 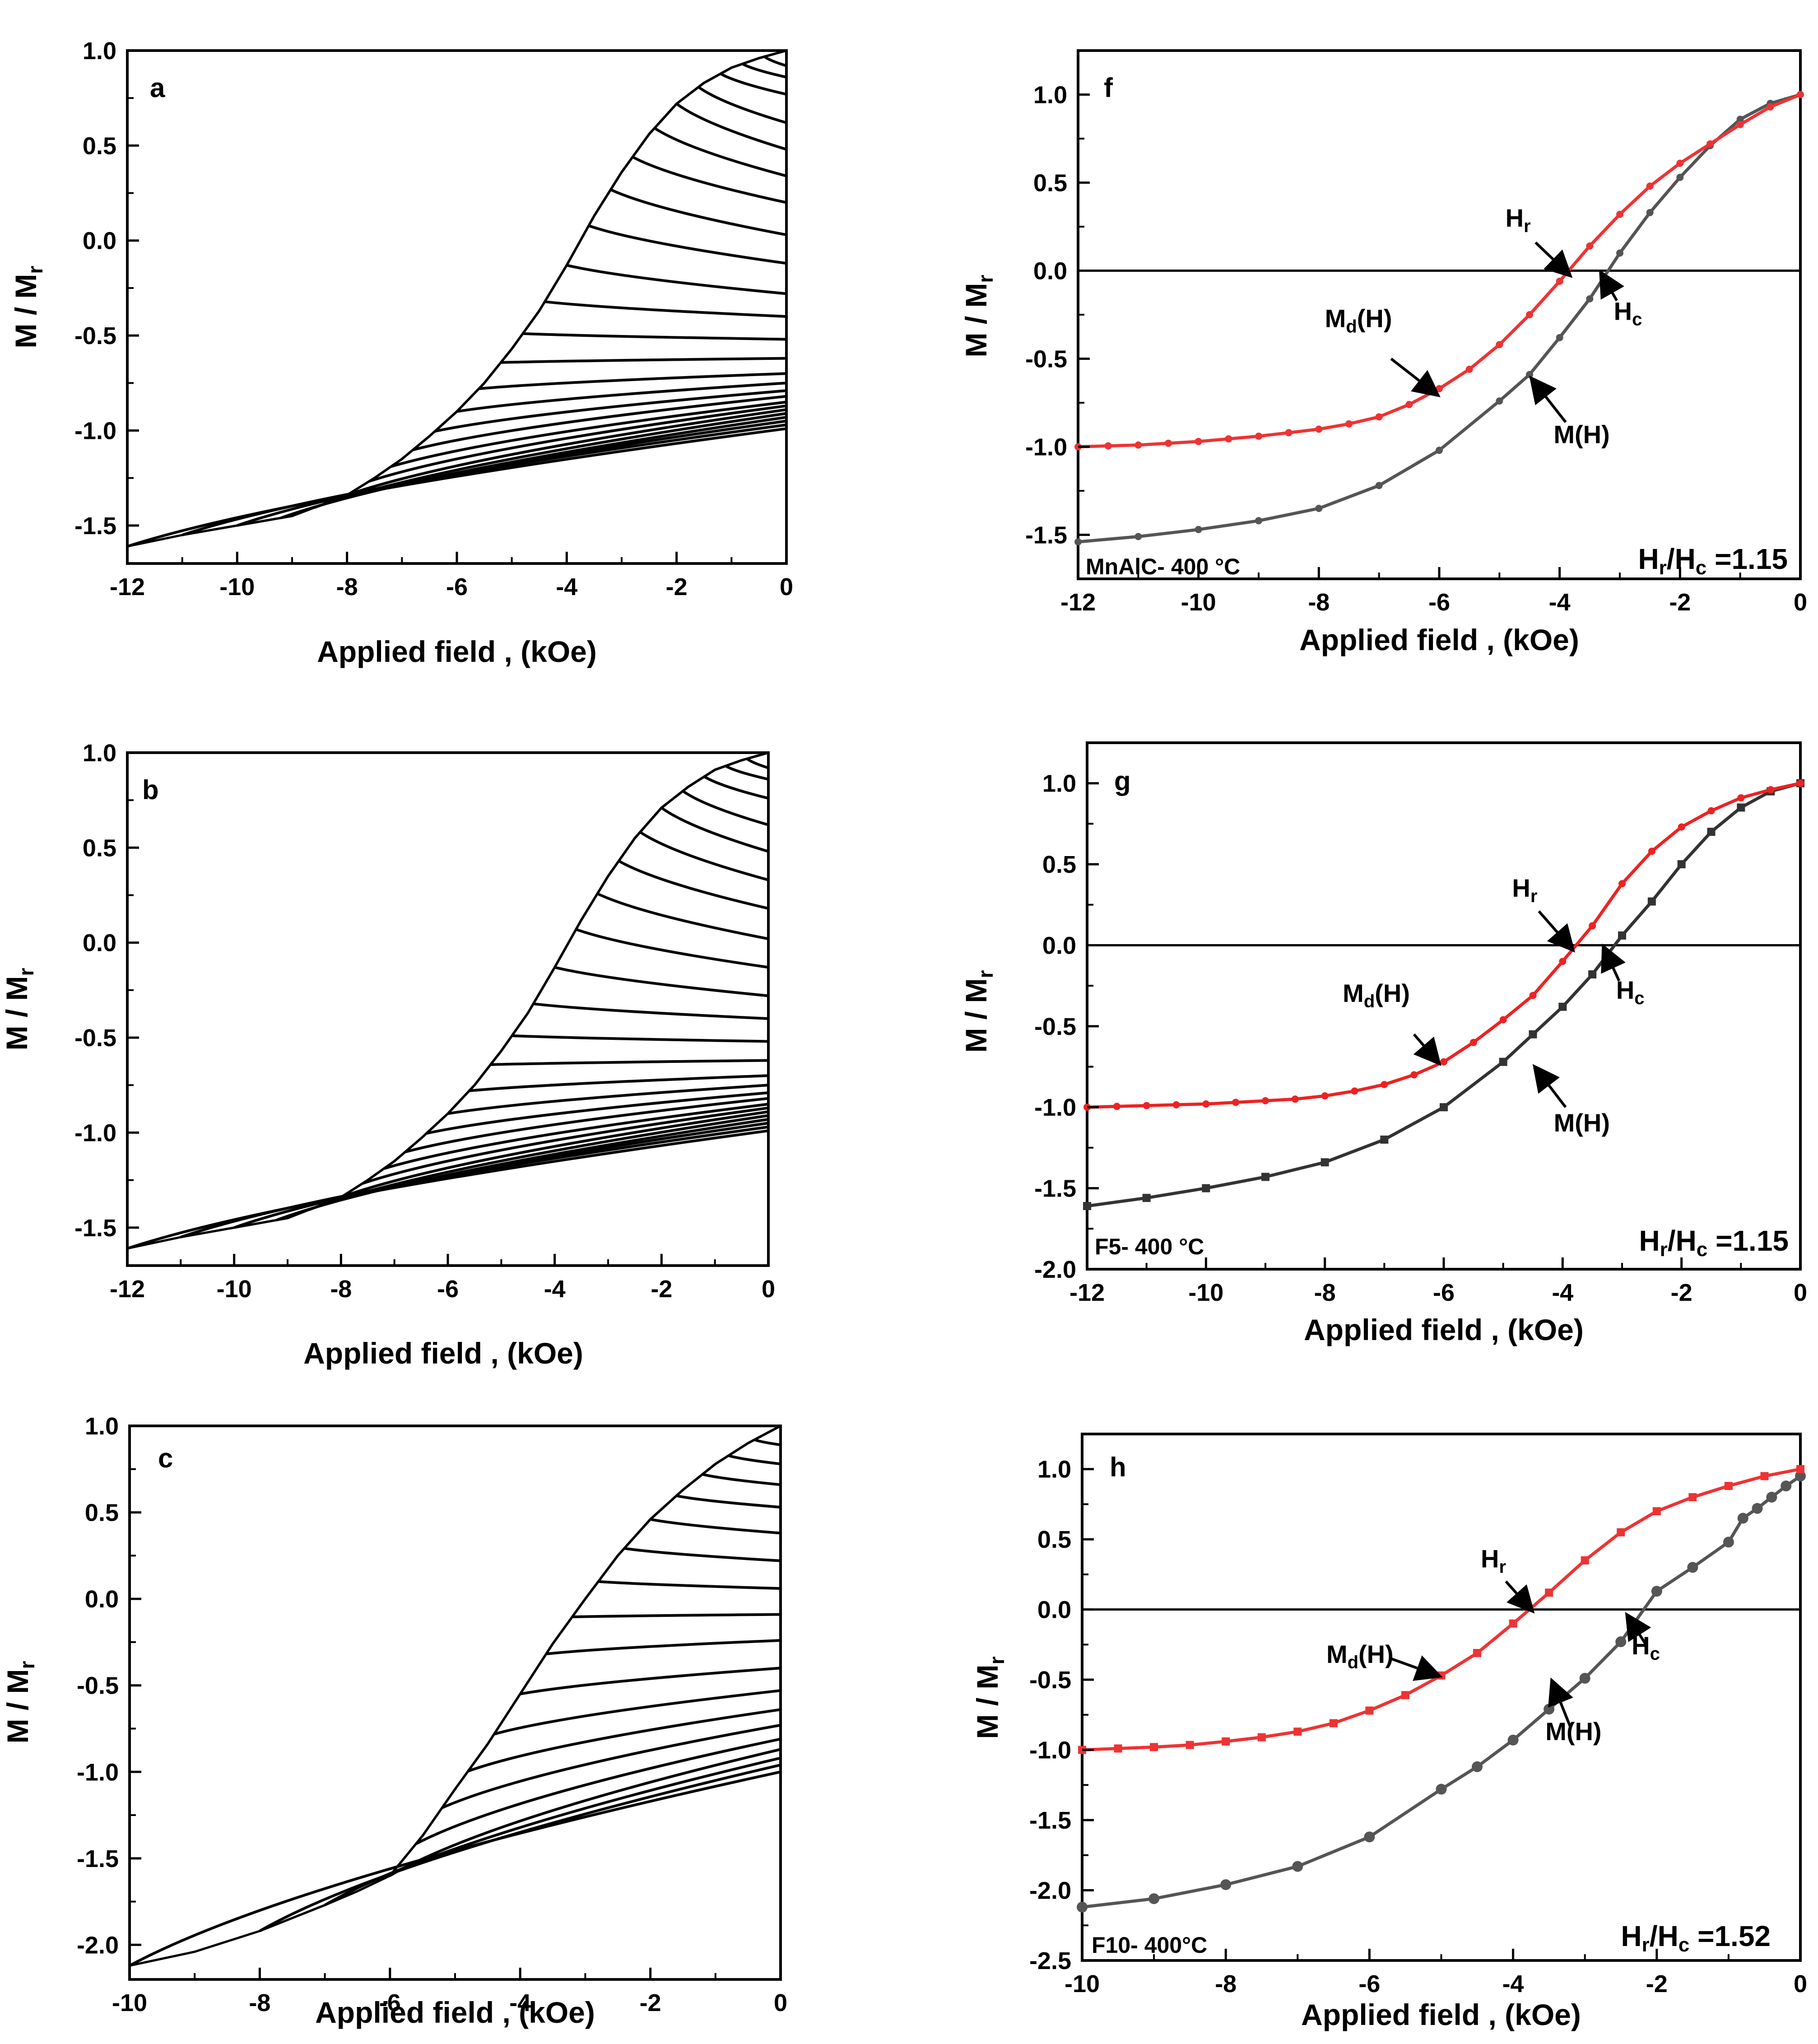 What do you see at coordinates (1055, 1107) in the screenshot?
I see `y-tick-label: -1.0` at bounding box center [1055, 1107].